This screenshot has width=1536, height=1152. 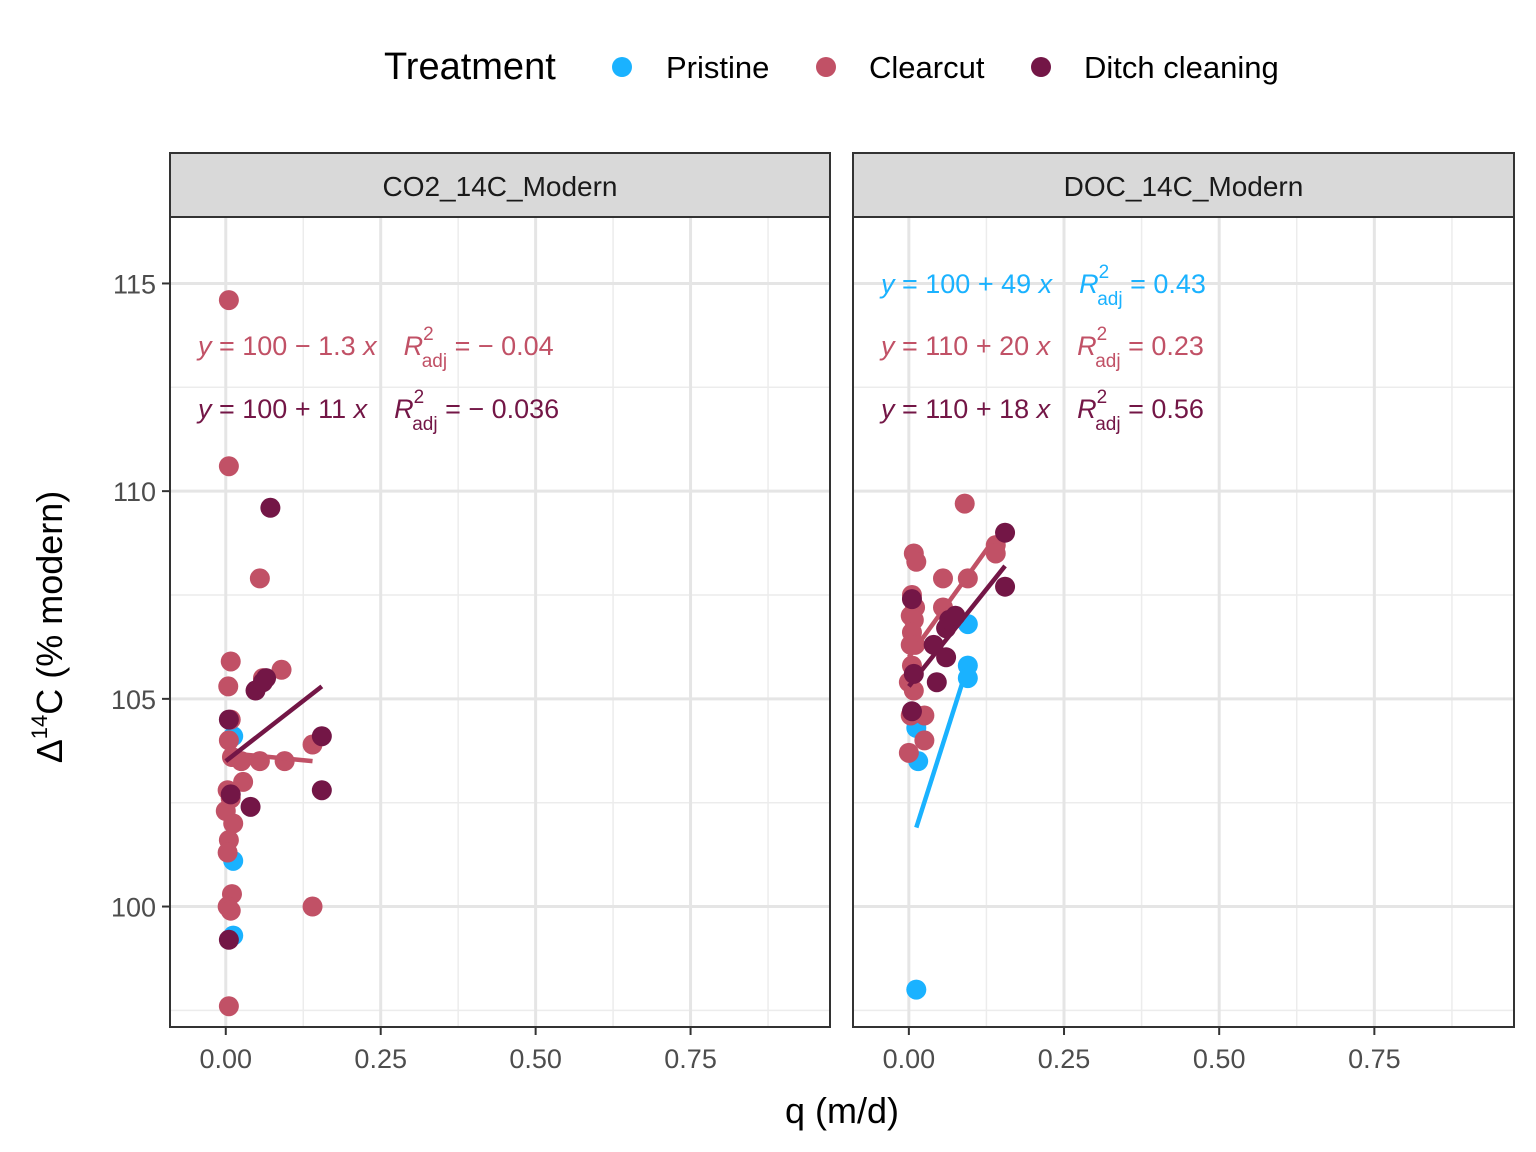 I want to click on y-tick-label: 105, so click(x=133, y=700).